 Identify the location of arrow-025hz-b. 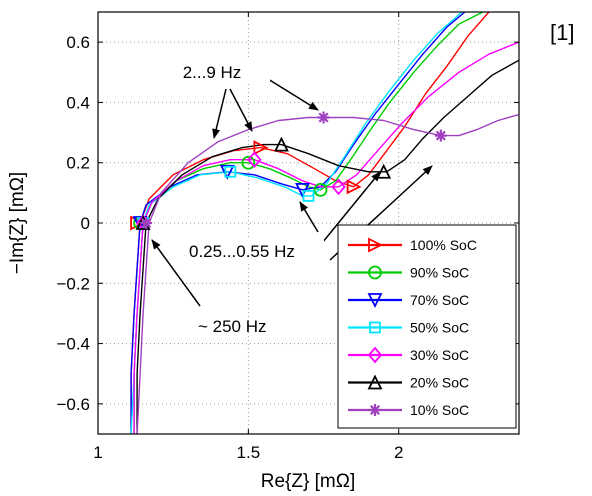
(349, 210).